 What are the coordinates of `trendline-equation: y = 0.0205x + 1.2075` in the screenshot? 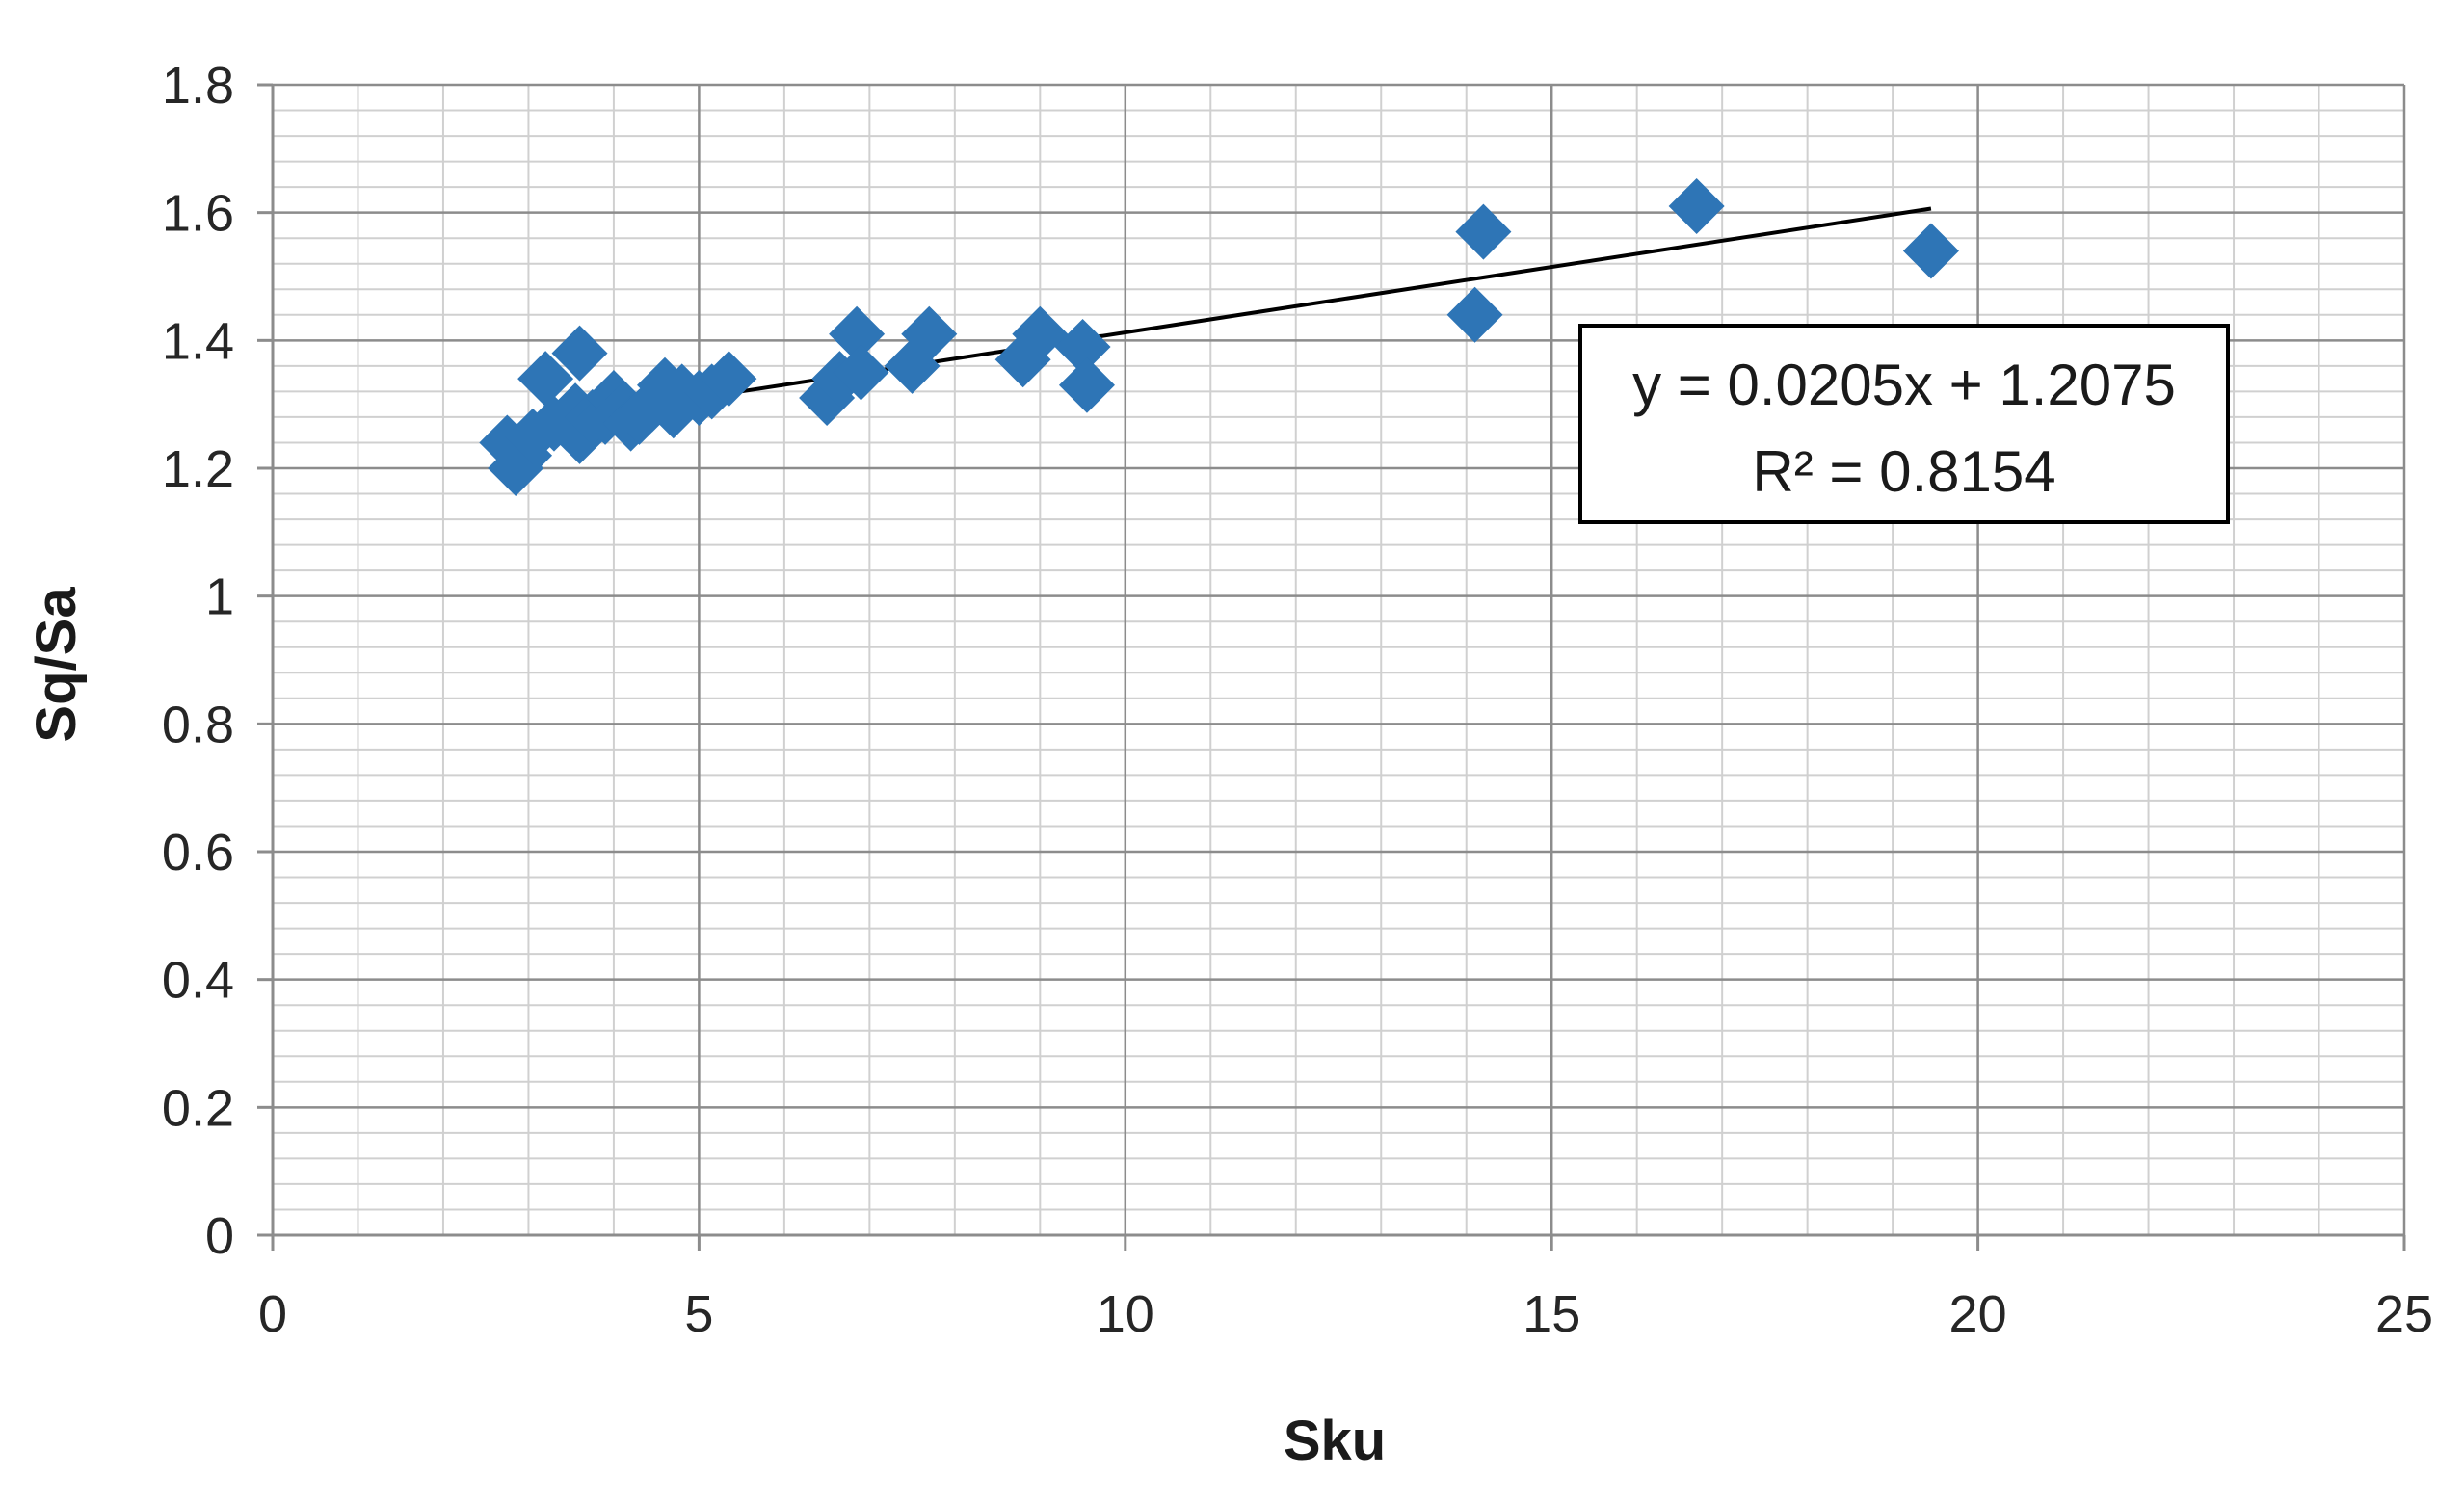 It's located at (1904, 385).